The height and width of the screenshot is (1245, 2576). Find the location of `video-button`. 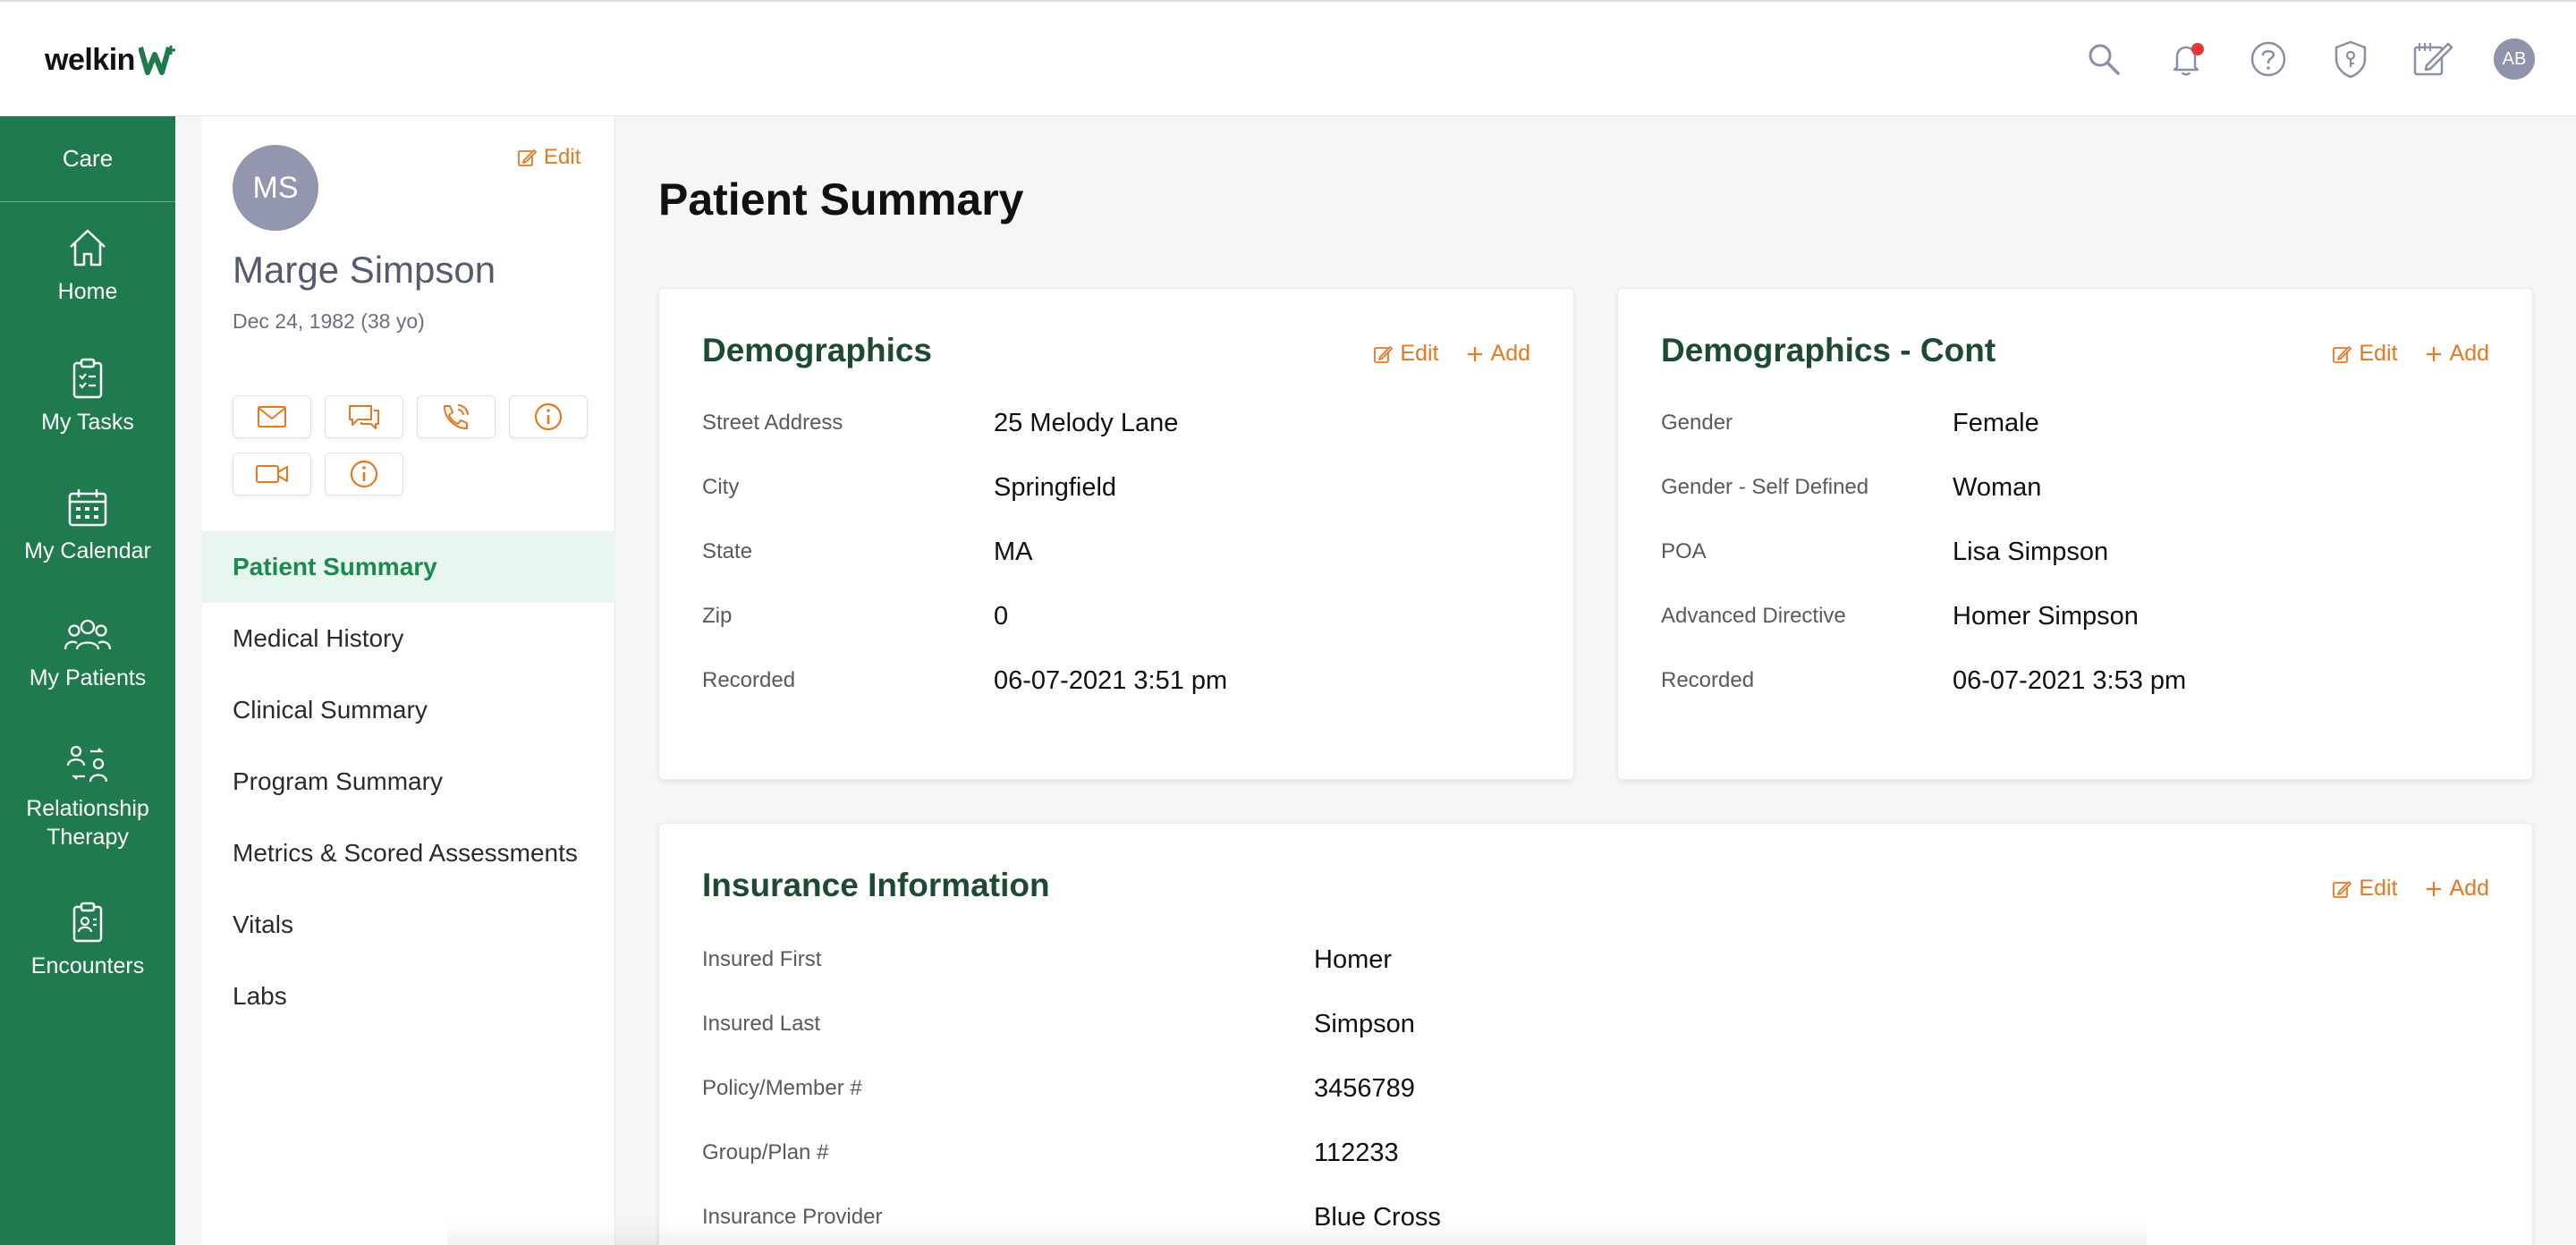

video-button is located at coordinates (272, 474).